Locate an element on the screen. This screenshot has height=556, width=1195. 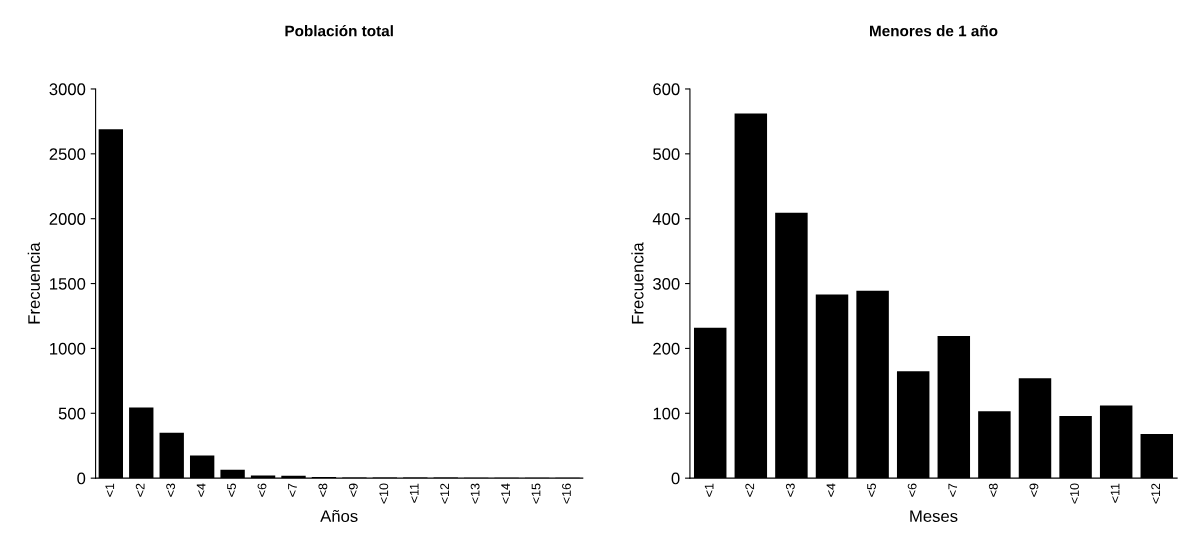
x-tick-label: <14 is located at coordinates (505, 493).